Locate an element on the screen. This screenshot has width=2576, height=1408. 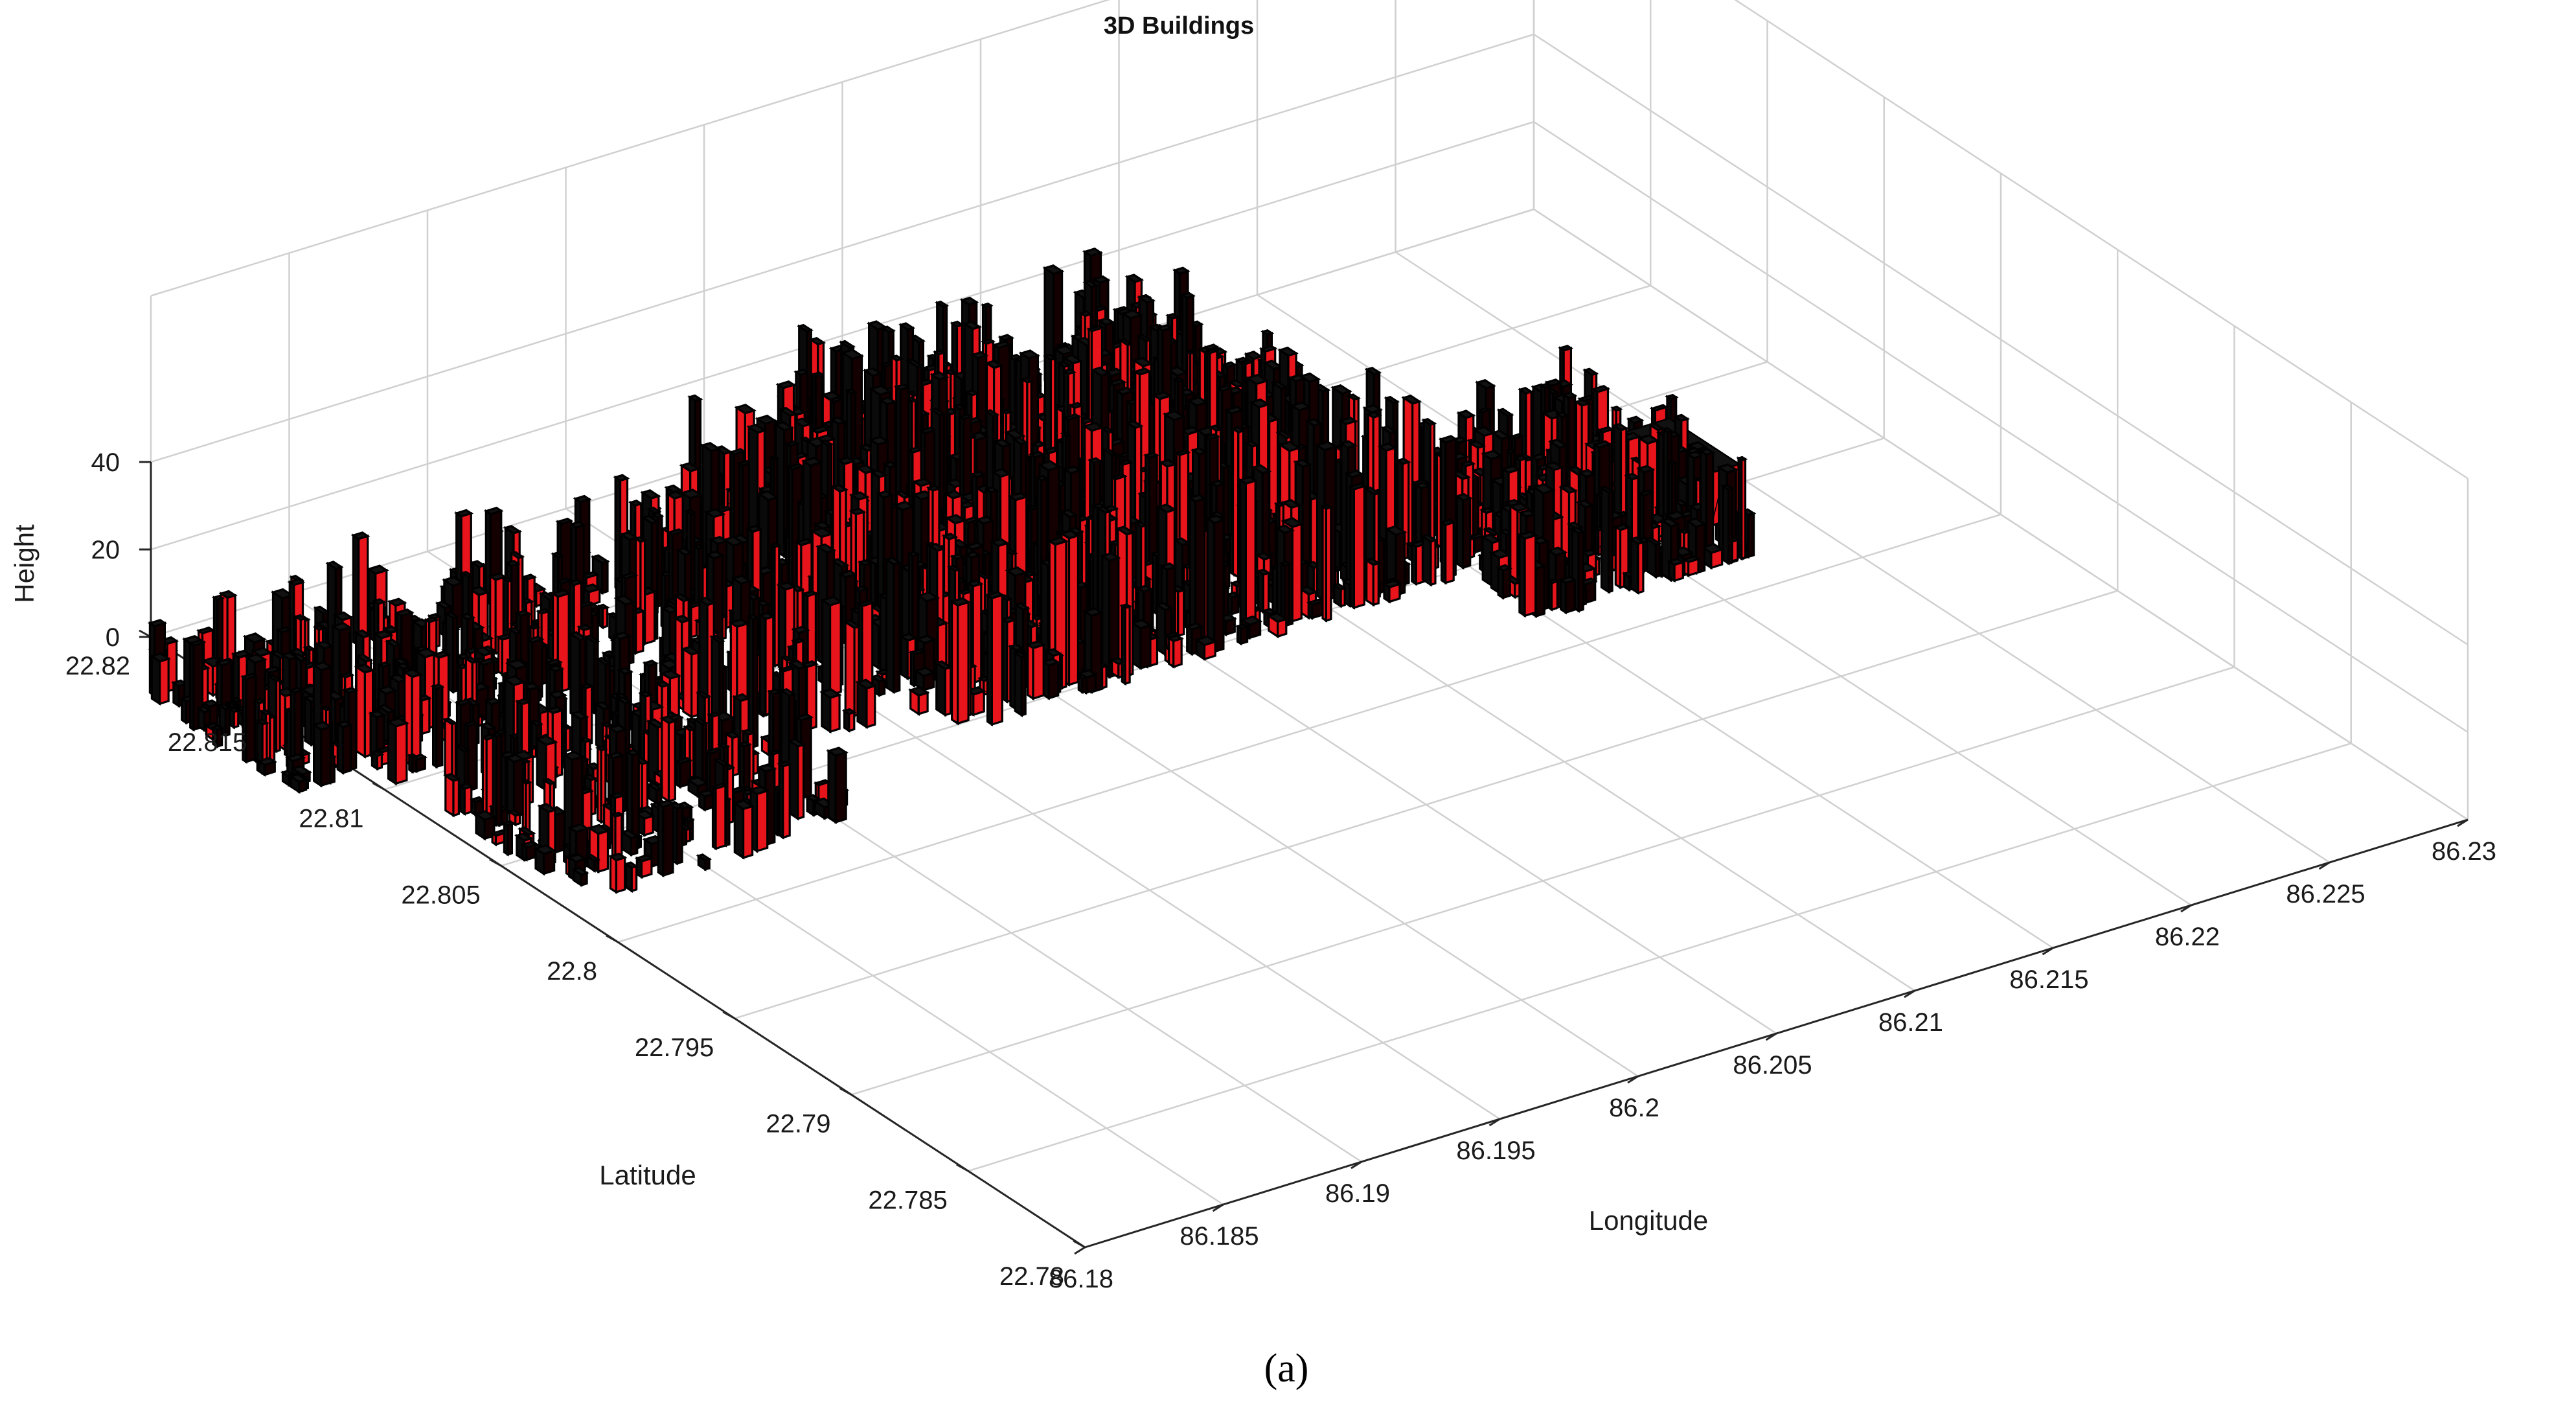
building-bar-2046 is located at coordinates (377, 760).